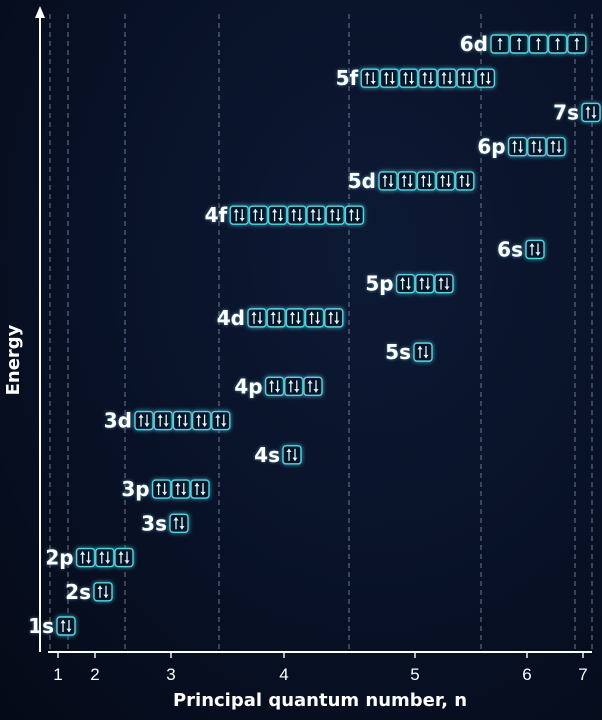 This screenshot has width=602, height=720. I want to click on n-tick-label-3: 3, so click(170, 674).